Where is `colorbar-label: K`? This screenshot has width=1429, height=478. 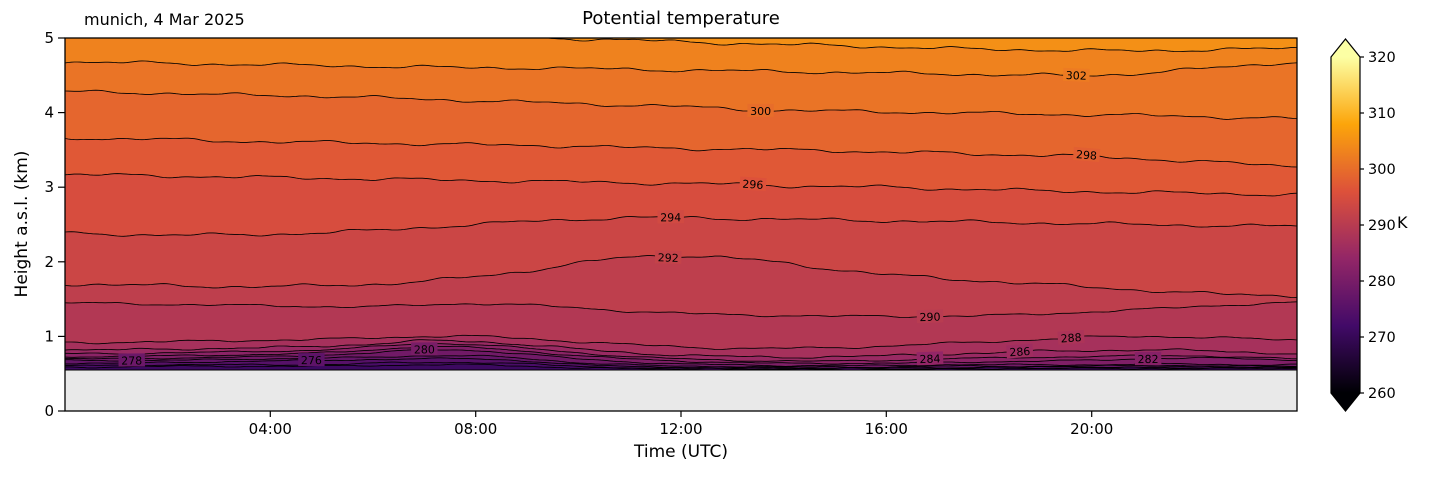
colorbar-label: K is located at coordinates (1402, 222).